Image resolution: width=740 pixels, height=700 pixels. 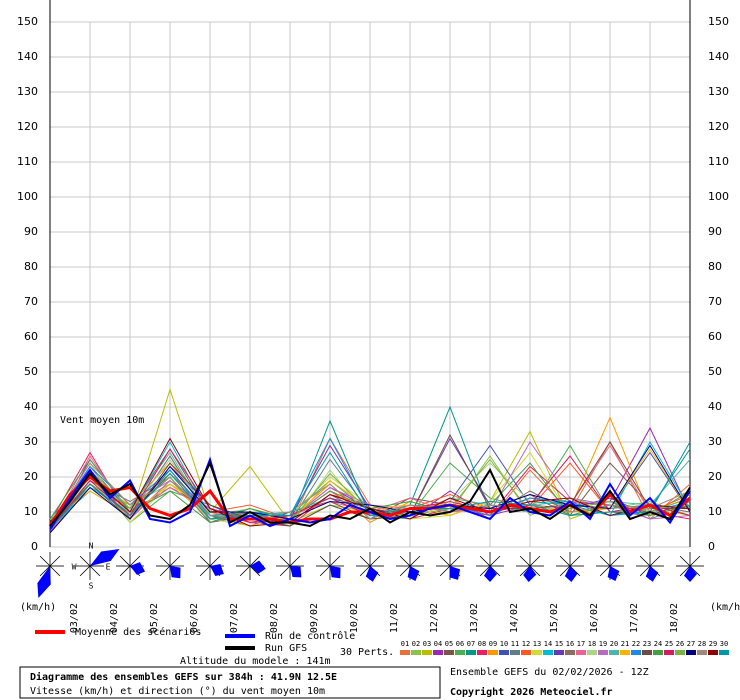 What do you see at coordinates (715, 371) in the screenshot?
I see `y-tick-label-right: 50` at bounding box center [715, 371].